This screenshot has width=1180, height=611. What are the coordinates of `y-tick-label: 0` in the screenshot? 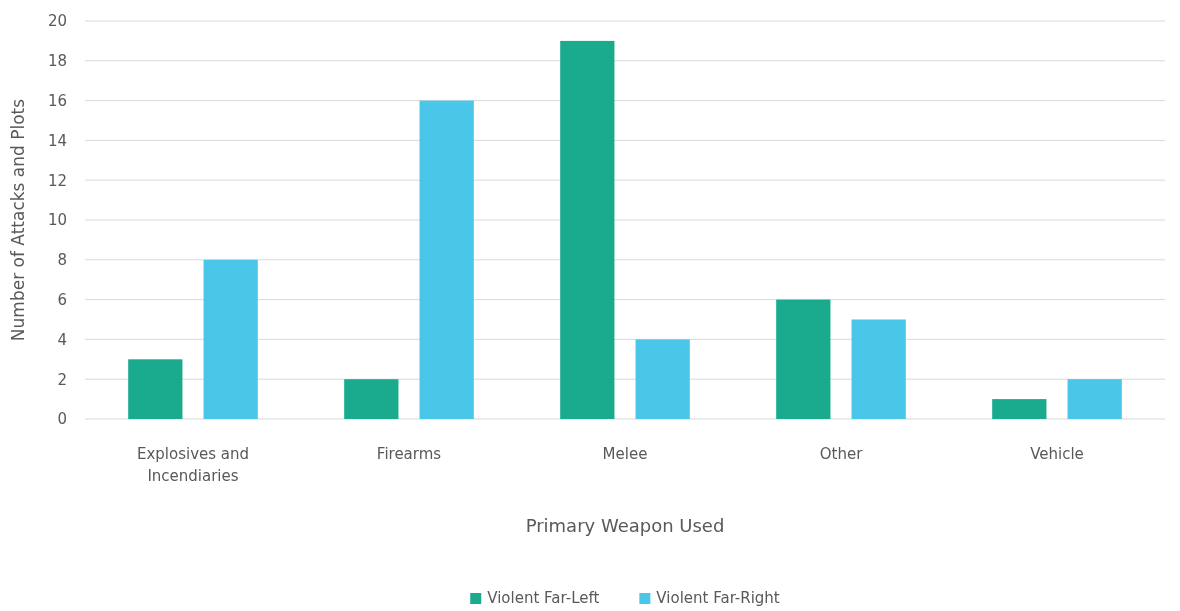 It's located at (62, 419).